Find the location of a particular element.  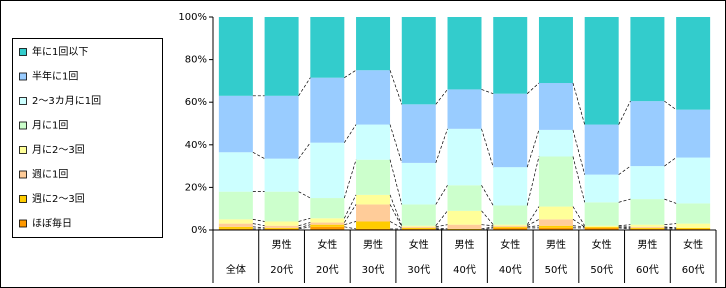

legend-label: 月に1回 is located at coordinates (50, 126).